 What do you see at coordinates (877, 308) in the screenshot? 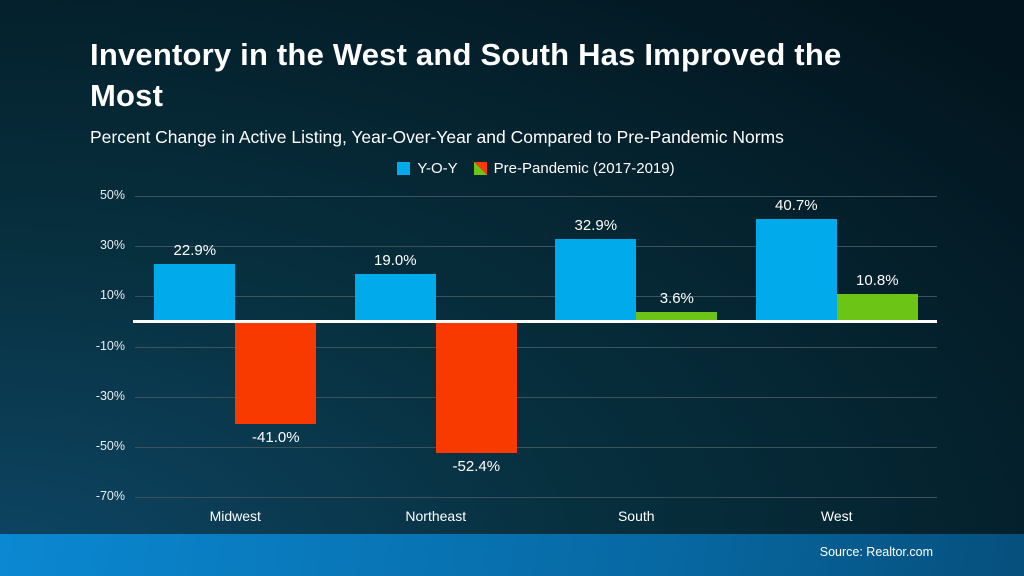
I see `bar-pre-pandemic-west` at bounding box center [877, 308].